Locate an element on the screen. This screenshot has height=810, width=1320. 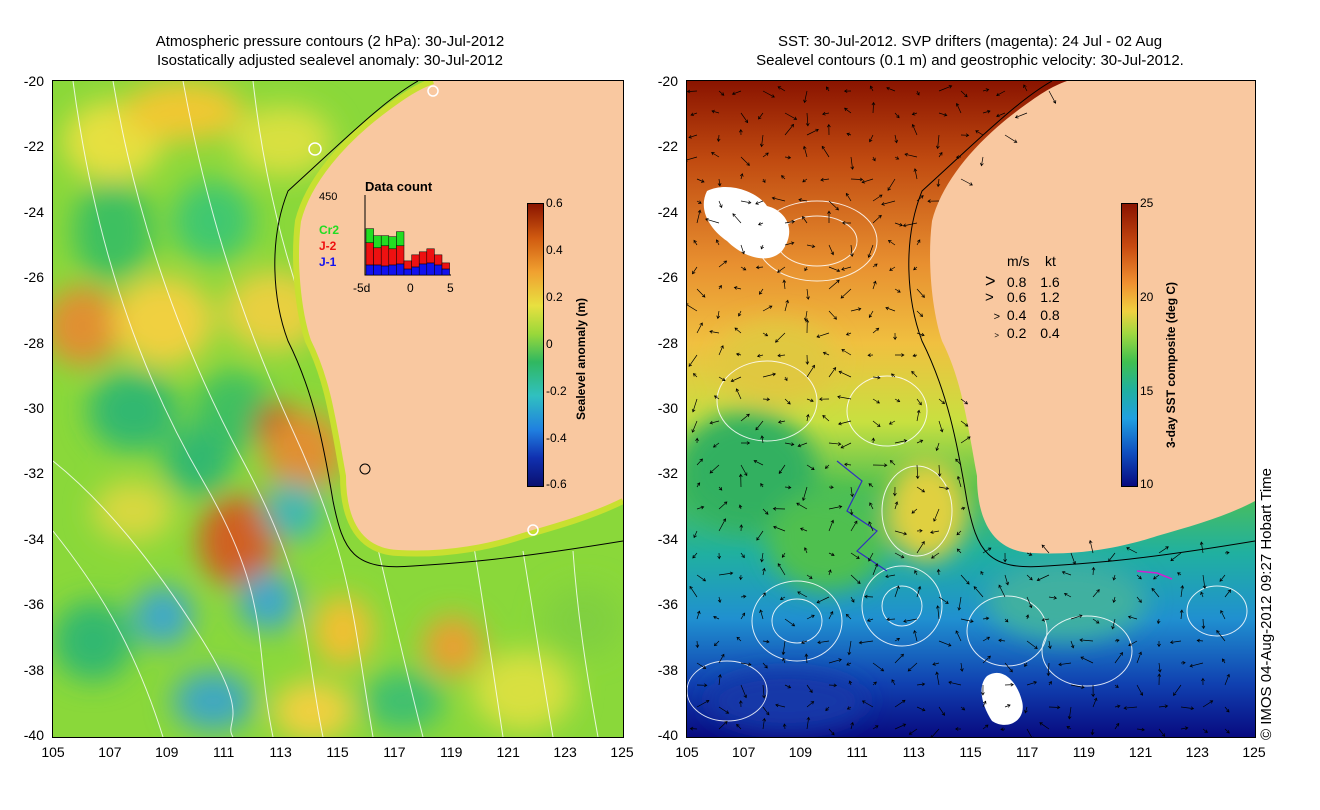
inset-xtick-neg5: -5d is located at coordinates (362, 288).